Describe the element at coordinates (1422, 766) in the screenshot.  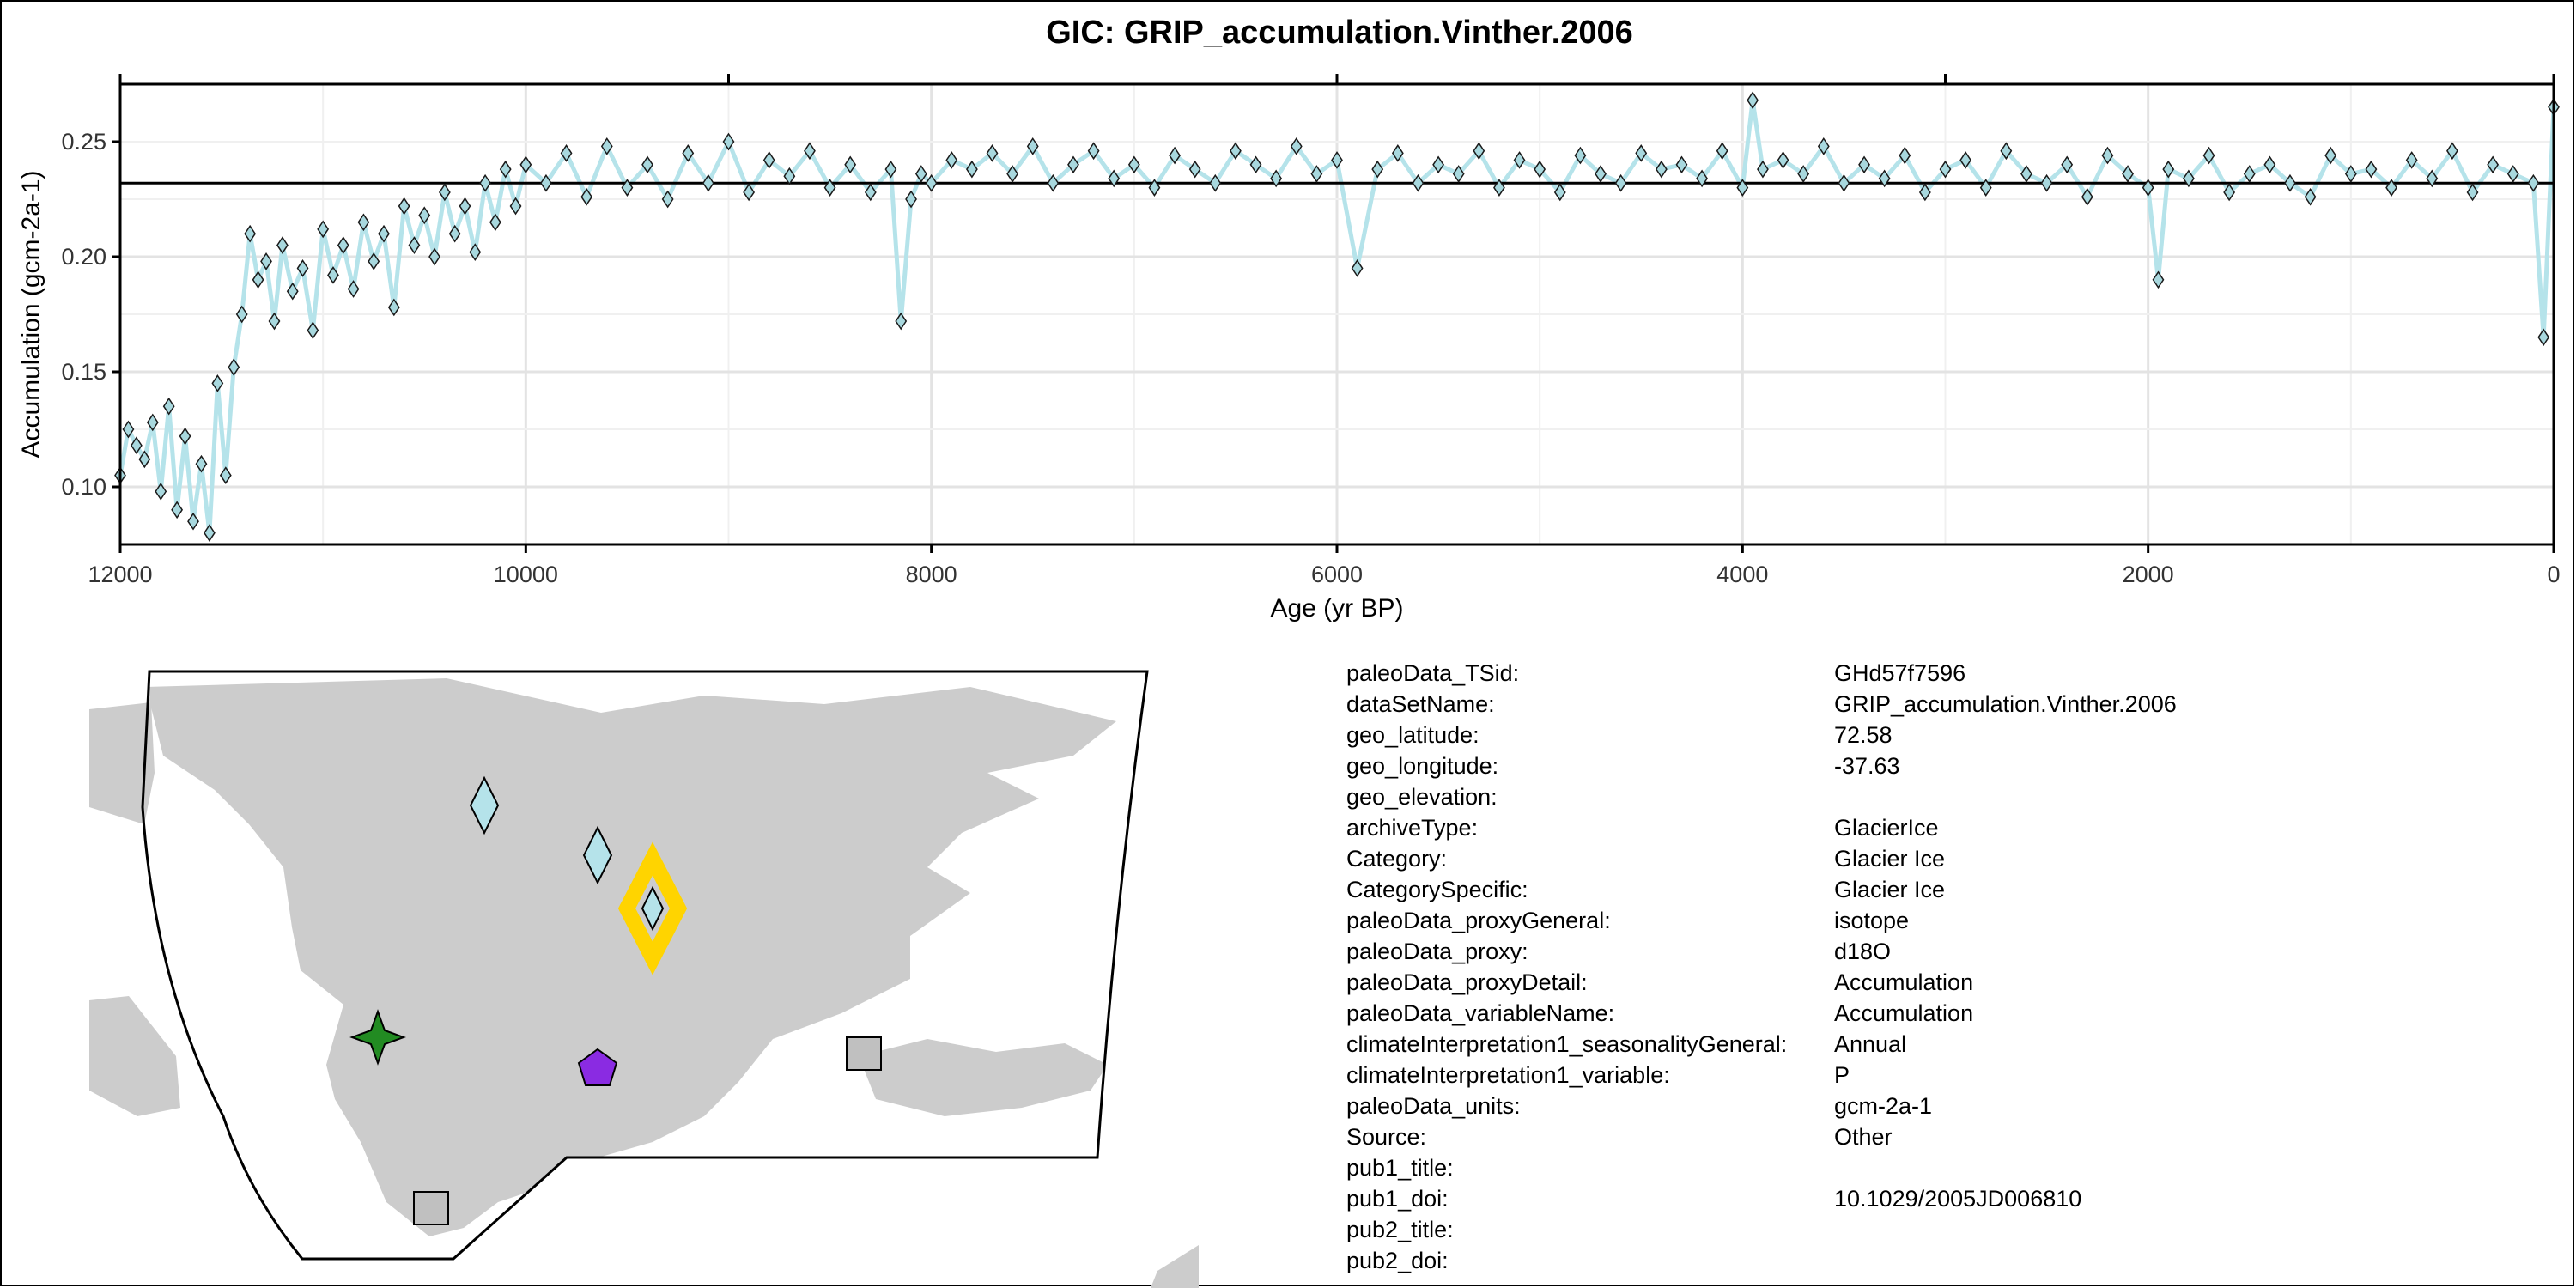
I see `metadata-key: geo_longitude:` at that location.